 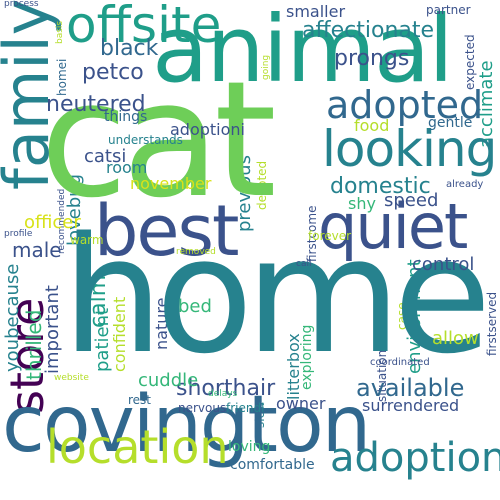 I want to click on word-basis: basis, so click(x=60, y=32).